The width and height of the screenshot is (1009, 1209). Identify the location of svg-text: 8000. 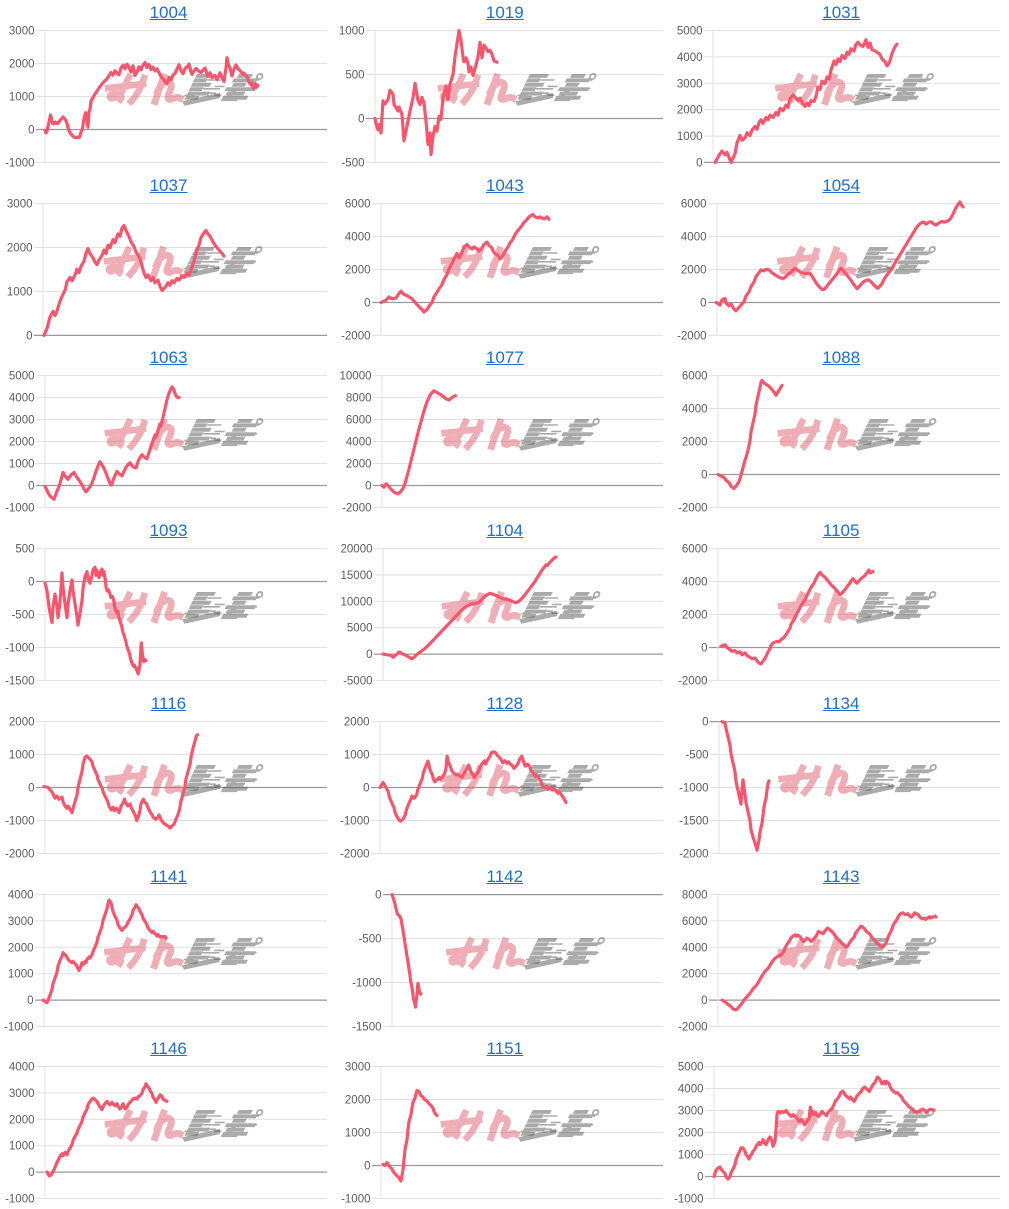
(359, 399).